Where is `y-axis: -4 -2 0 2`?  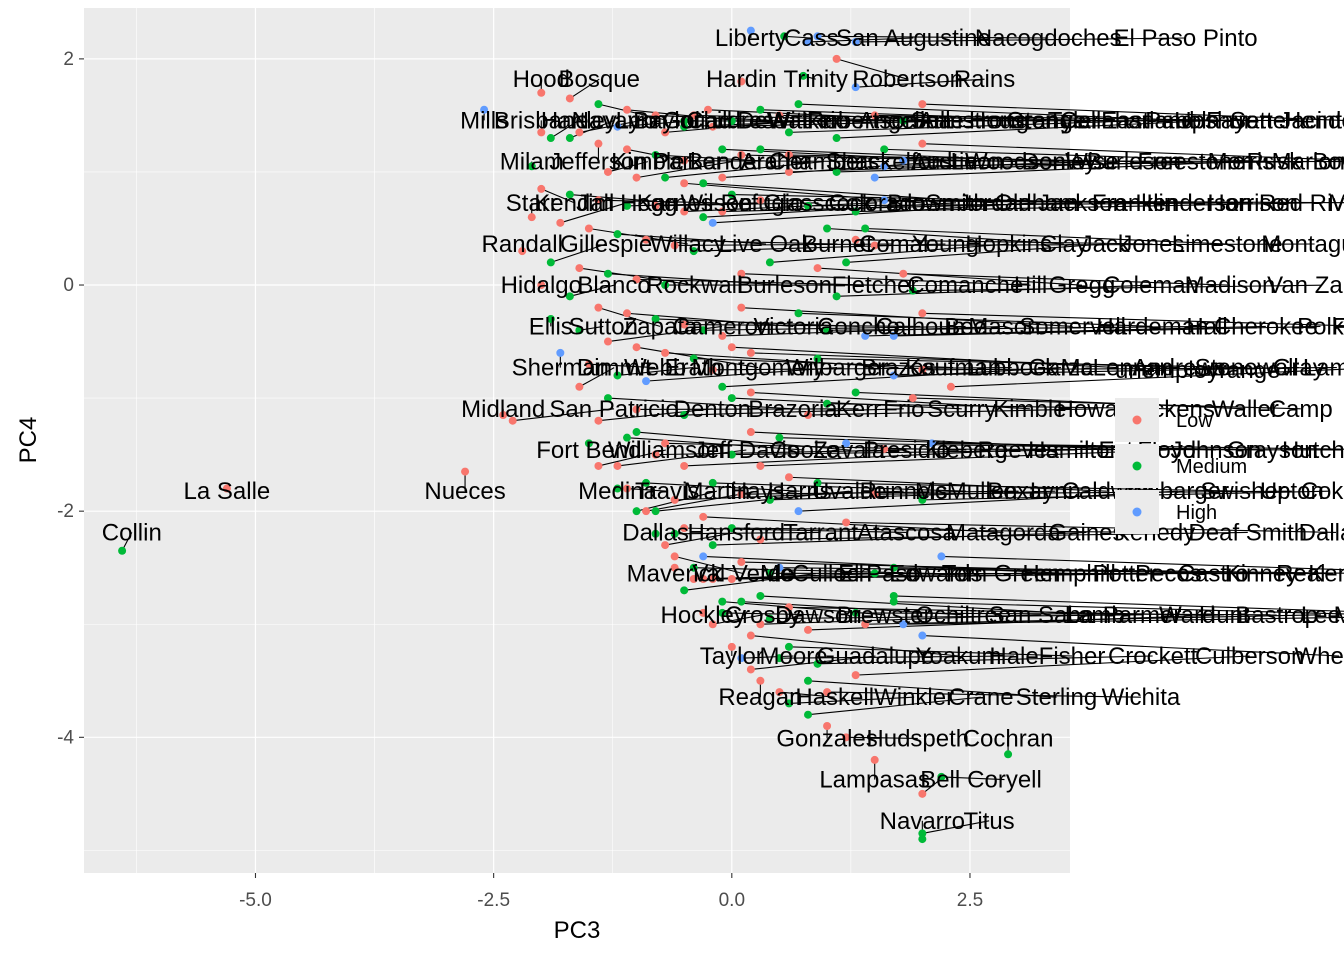
y-axis: -4 -2 0 2 is located at coordinates (70, 398).